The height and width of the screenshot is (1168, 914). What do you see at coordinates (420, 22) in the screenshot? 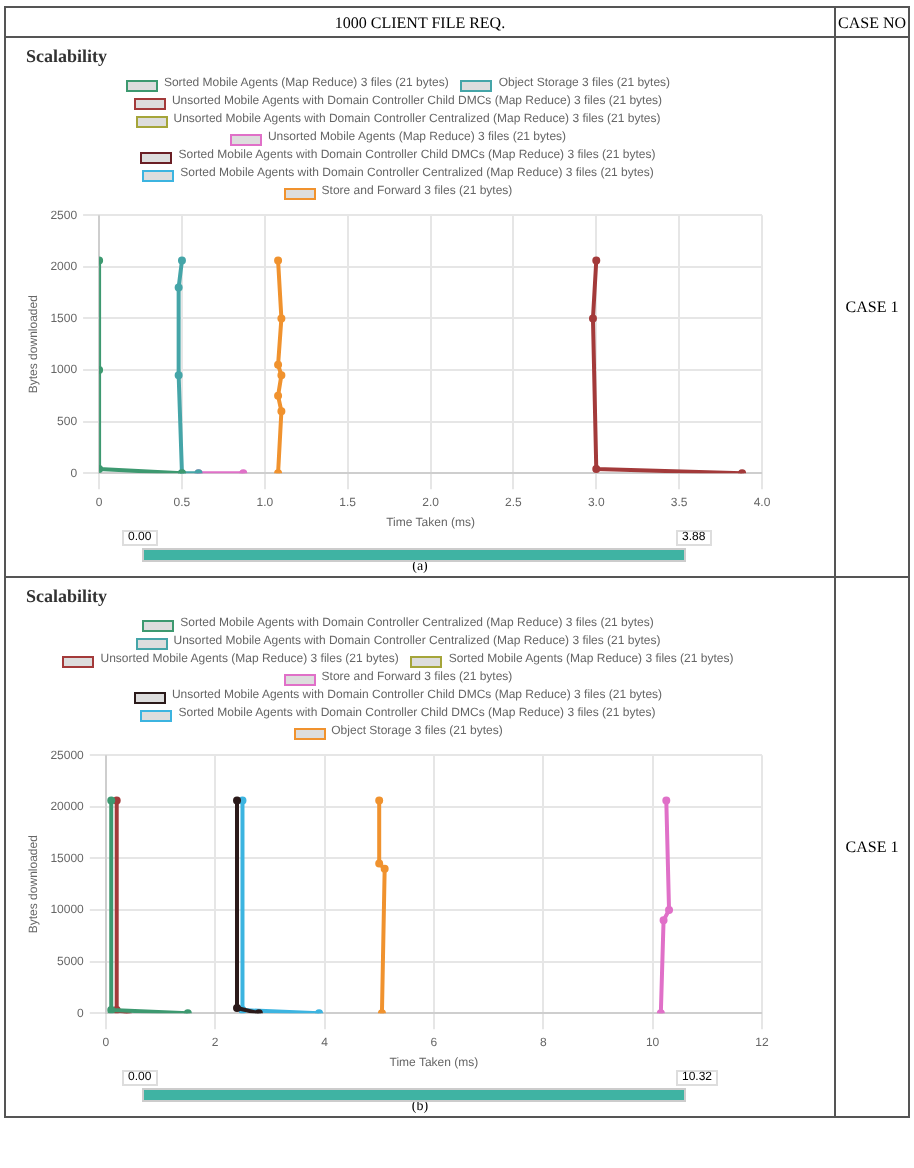
I see `text: 1000 CLIENT FILE REQ.` at bounding box center [420, 22].